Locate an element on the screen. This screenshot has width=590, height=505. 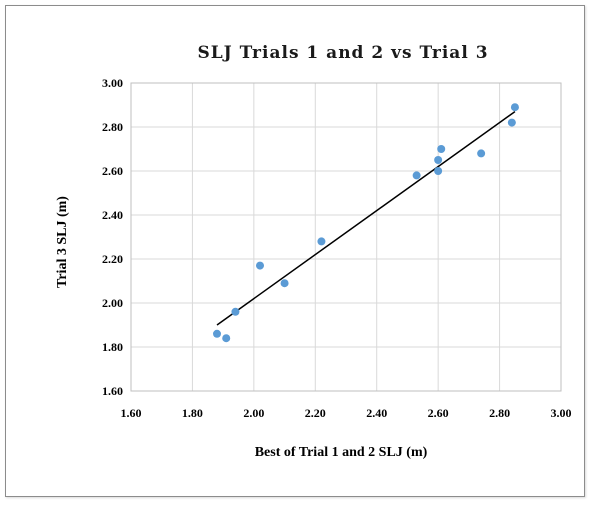
chart-title: SLJ Trials 1 and 2 vs Trial 3 is located at coordinates (342, 53).